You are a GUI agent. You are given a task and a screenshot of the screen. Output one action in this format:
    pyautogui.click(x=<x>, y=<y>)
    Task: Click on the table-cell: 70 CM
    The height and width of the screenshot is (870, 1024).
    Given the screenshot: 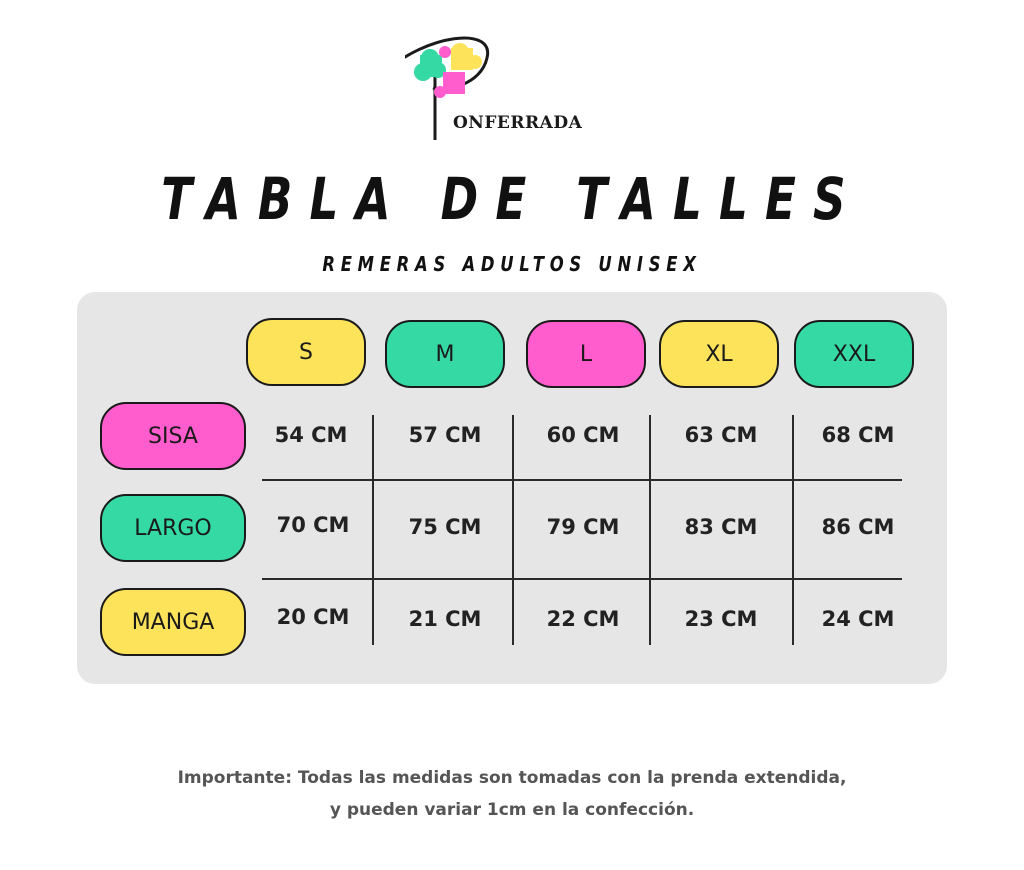 What is the action you would take?
    pyautogui.click(x=313, y=525)
    